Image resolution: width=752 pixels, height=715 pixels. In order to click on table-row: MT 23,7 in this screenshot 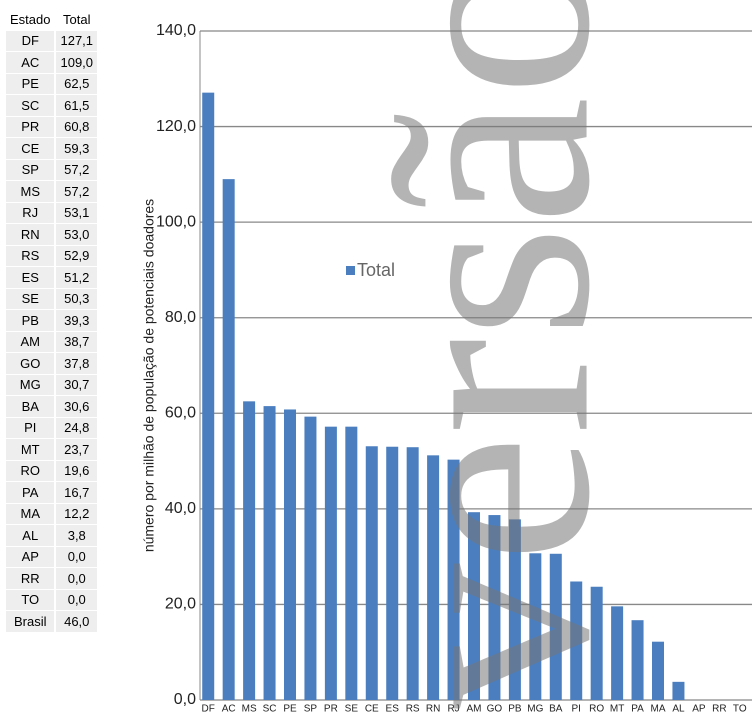, I will do `click(52, 449)`.